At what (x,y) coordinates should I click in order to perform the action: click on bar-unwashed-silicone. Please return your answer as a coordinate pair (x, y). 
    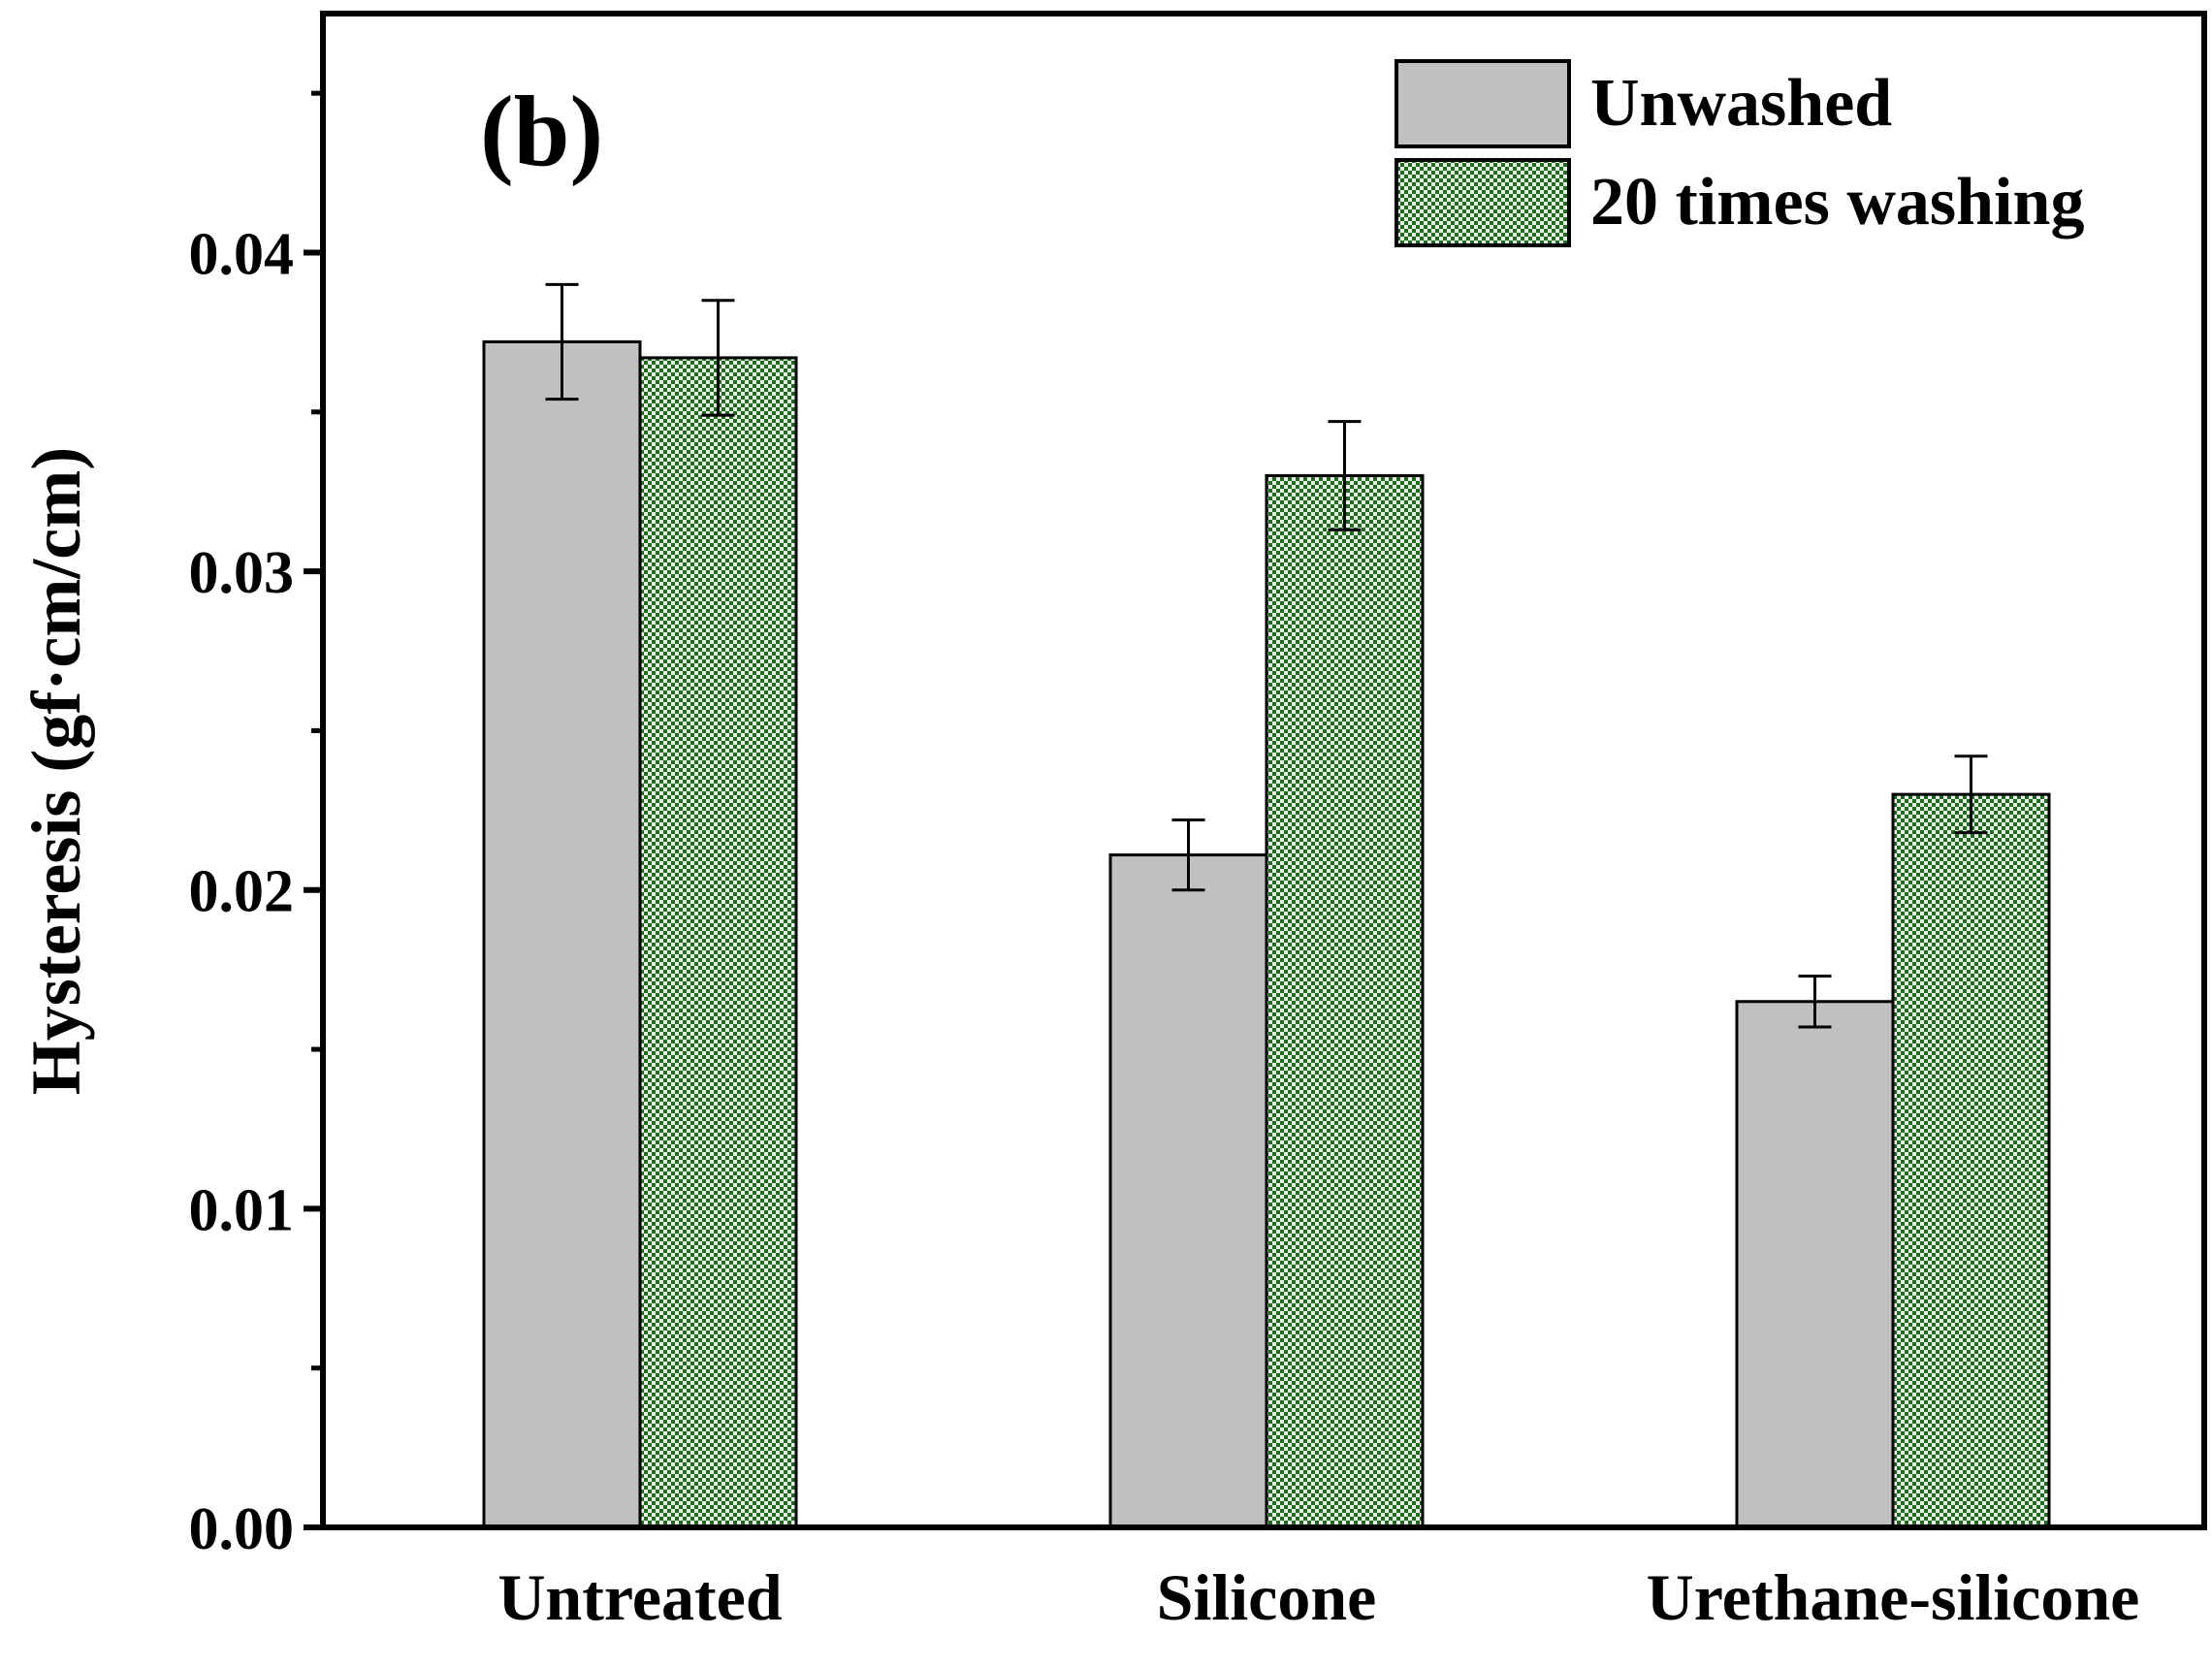
    Looking at the image, I should click on (1188, 1191).